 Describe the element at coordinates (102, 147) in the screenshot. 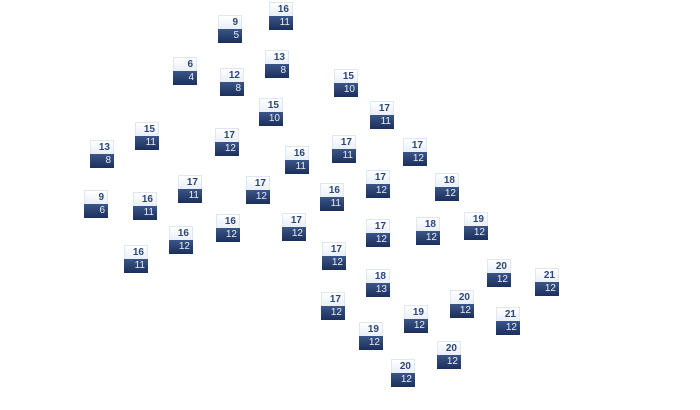

I see `high-temp: 13` at that location.